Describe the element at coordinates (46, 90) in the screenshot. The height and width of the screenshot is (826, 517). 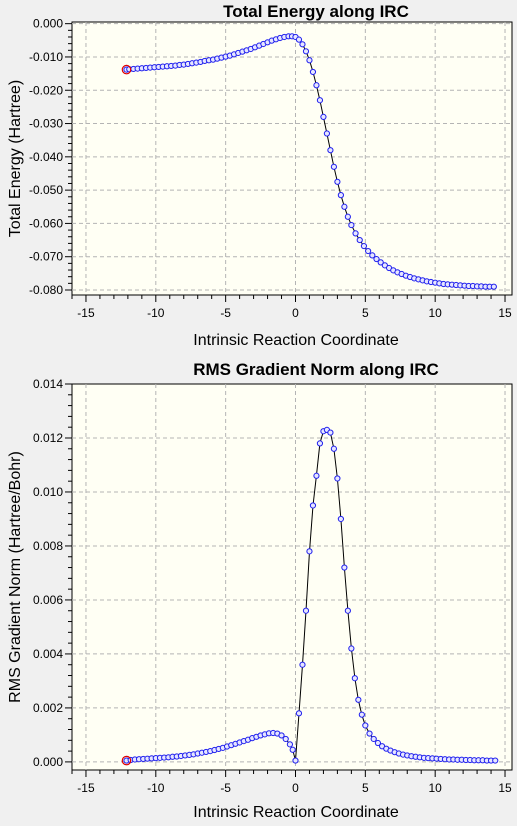
I see `y-tick-label: -0.020` at that location.